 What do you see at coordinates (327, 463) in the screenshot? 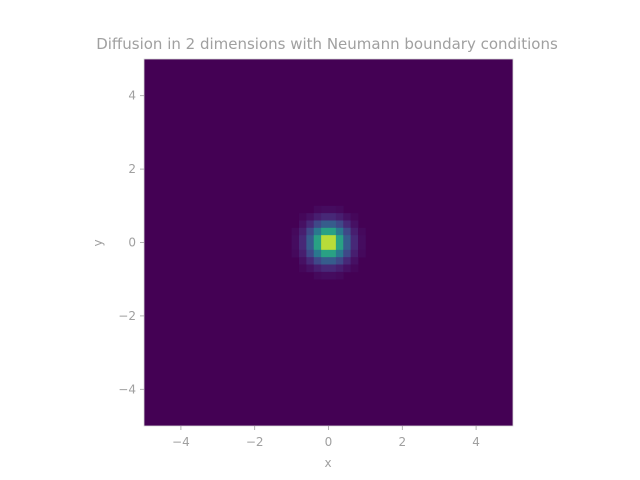
I see `x-axis-label: x` at bounding box center [327, 463].